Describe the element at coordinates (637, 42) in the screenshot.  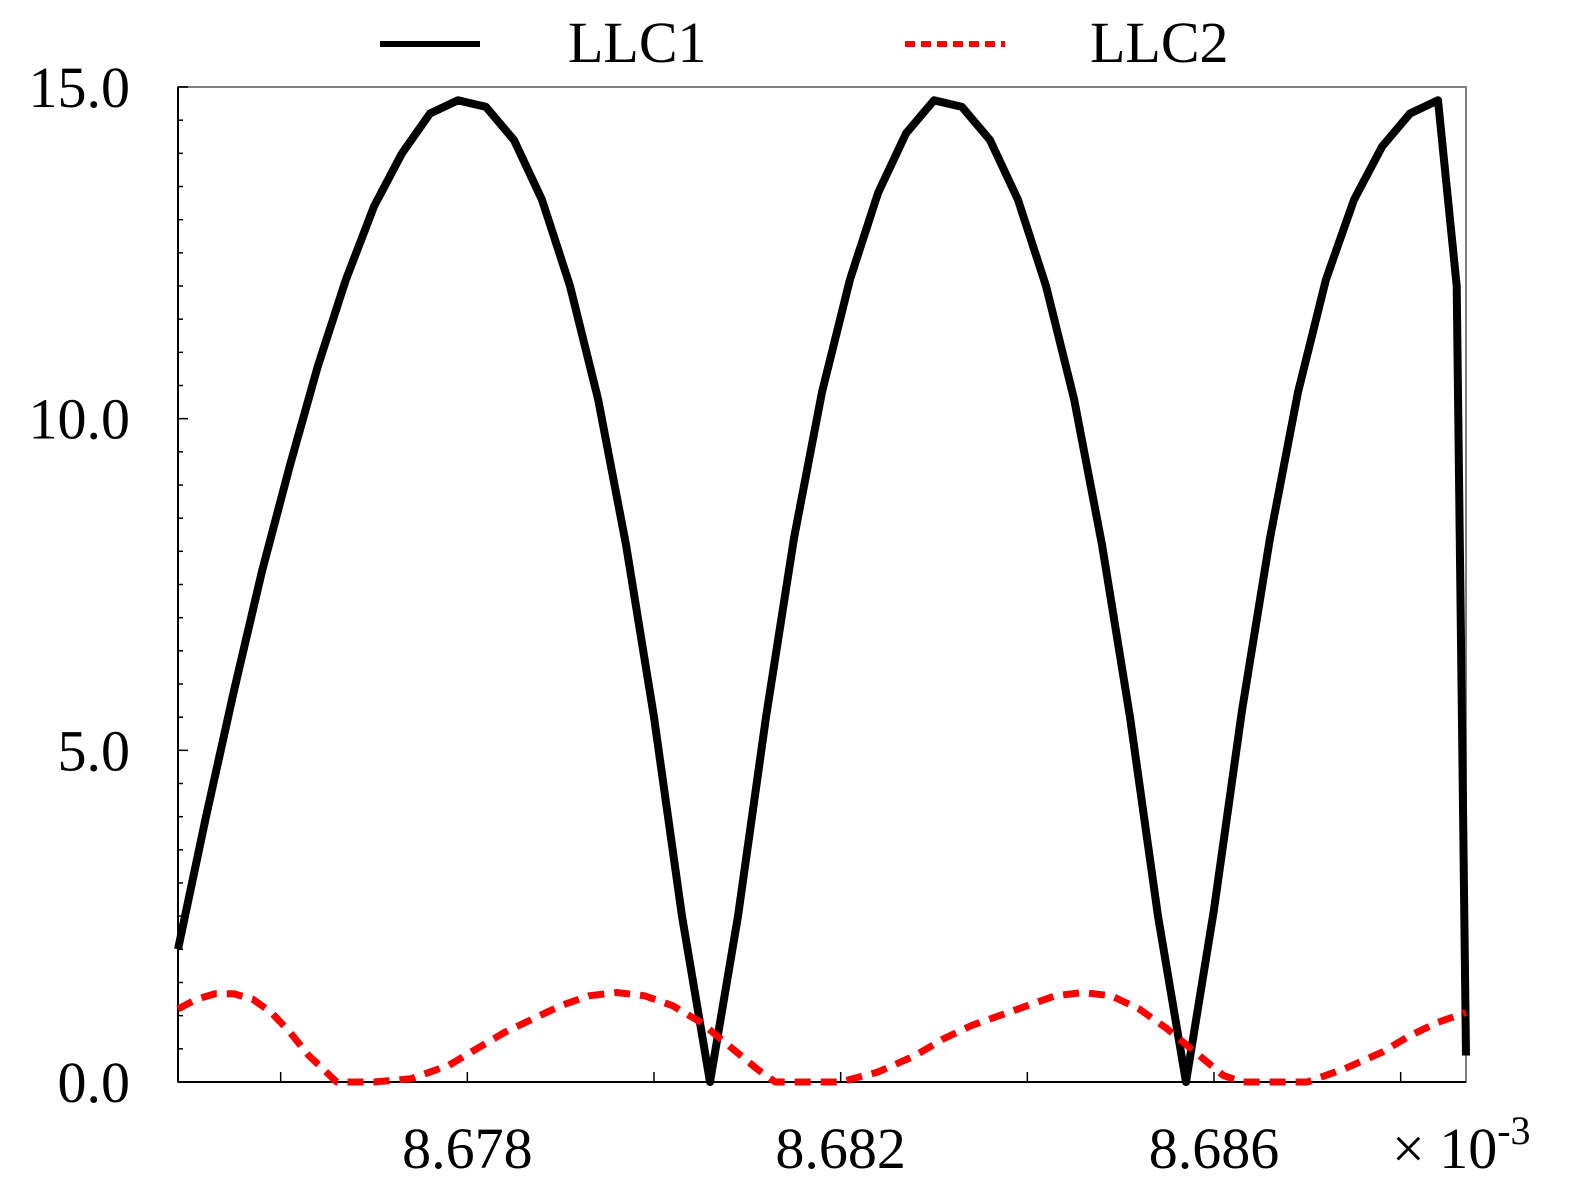
I see `legend-label-llc1: LLC1` at that location.